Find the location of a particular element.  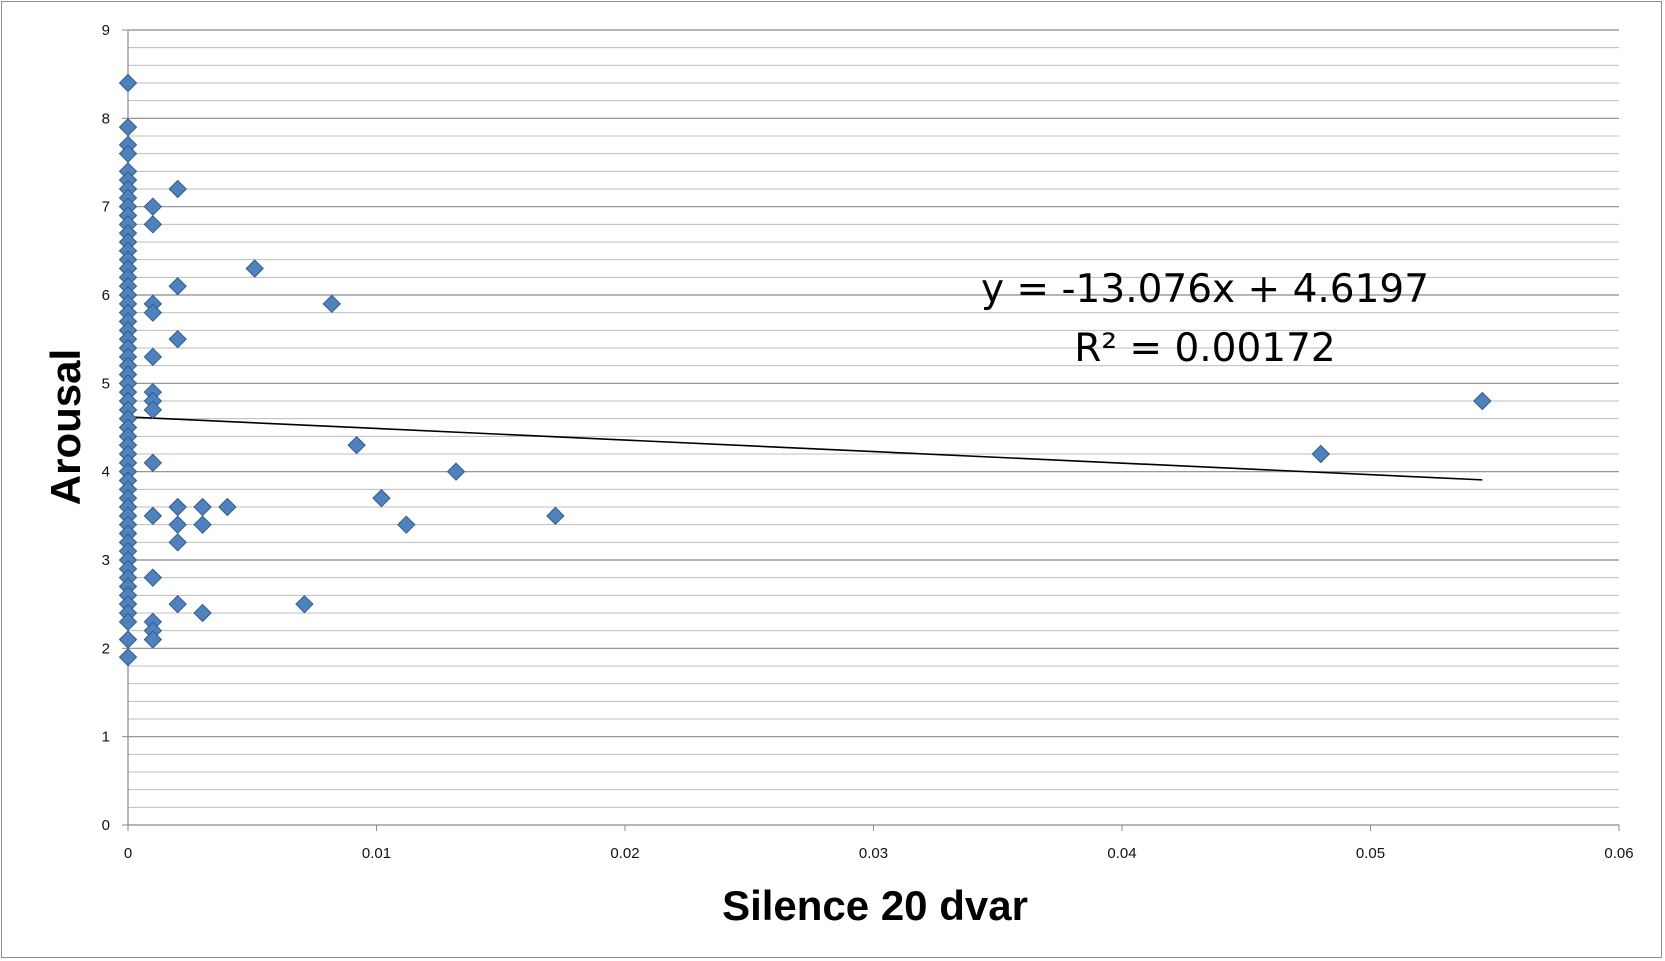

trendline-r-squared: R² = 0.00172 is located at coordinates (1204, 348).